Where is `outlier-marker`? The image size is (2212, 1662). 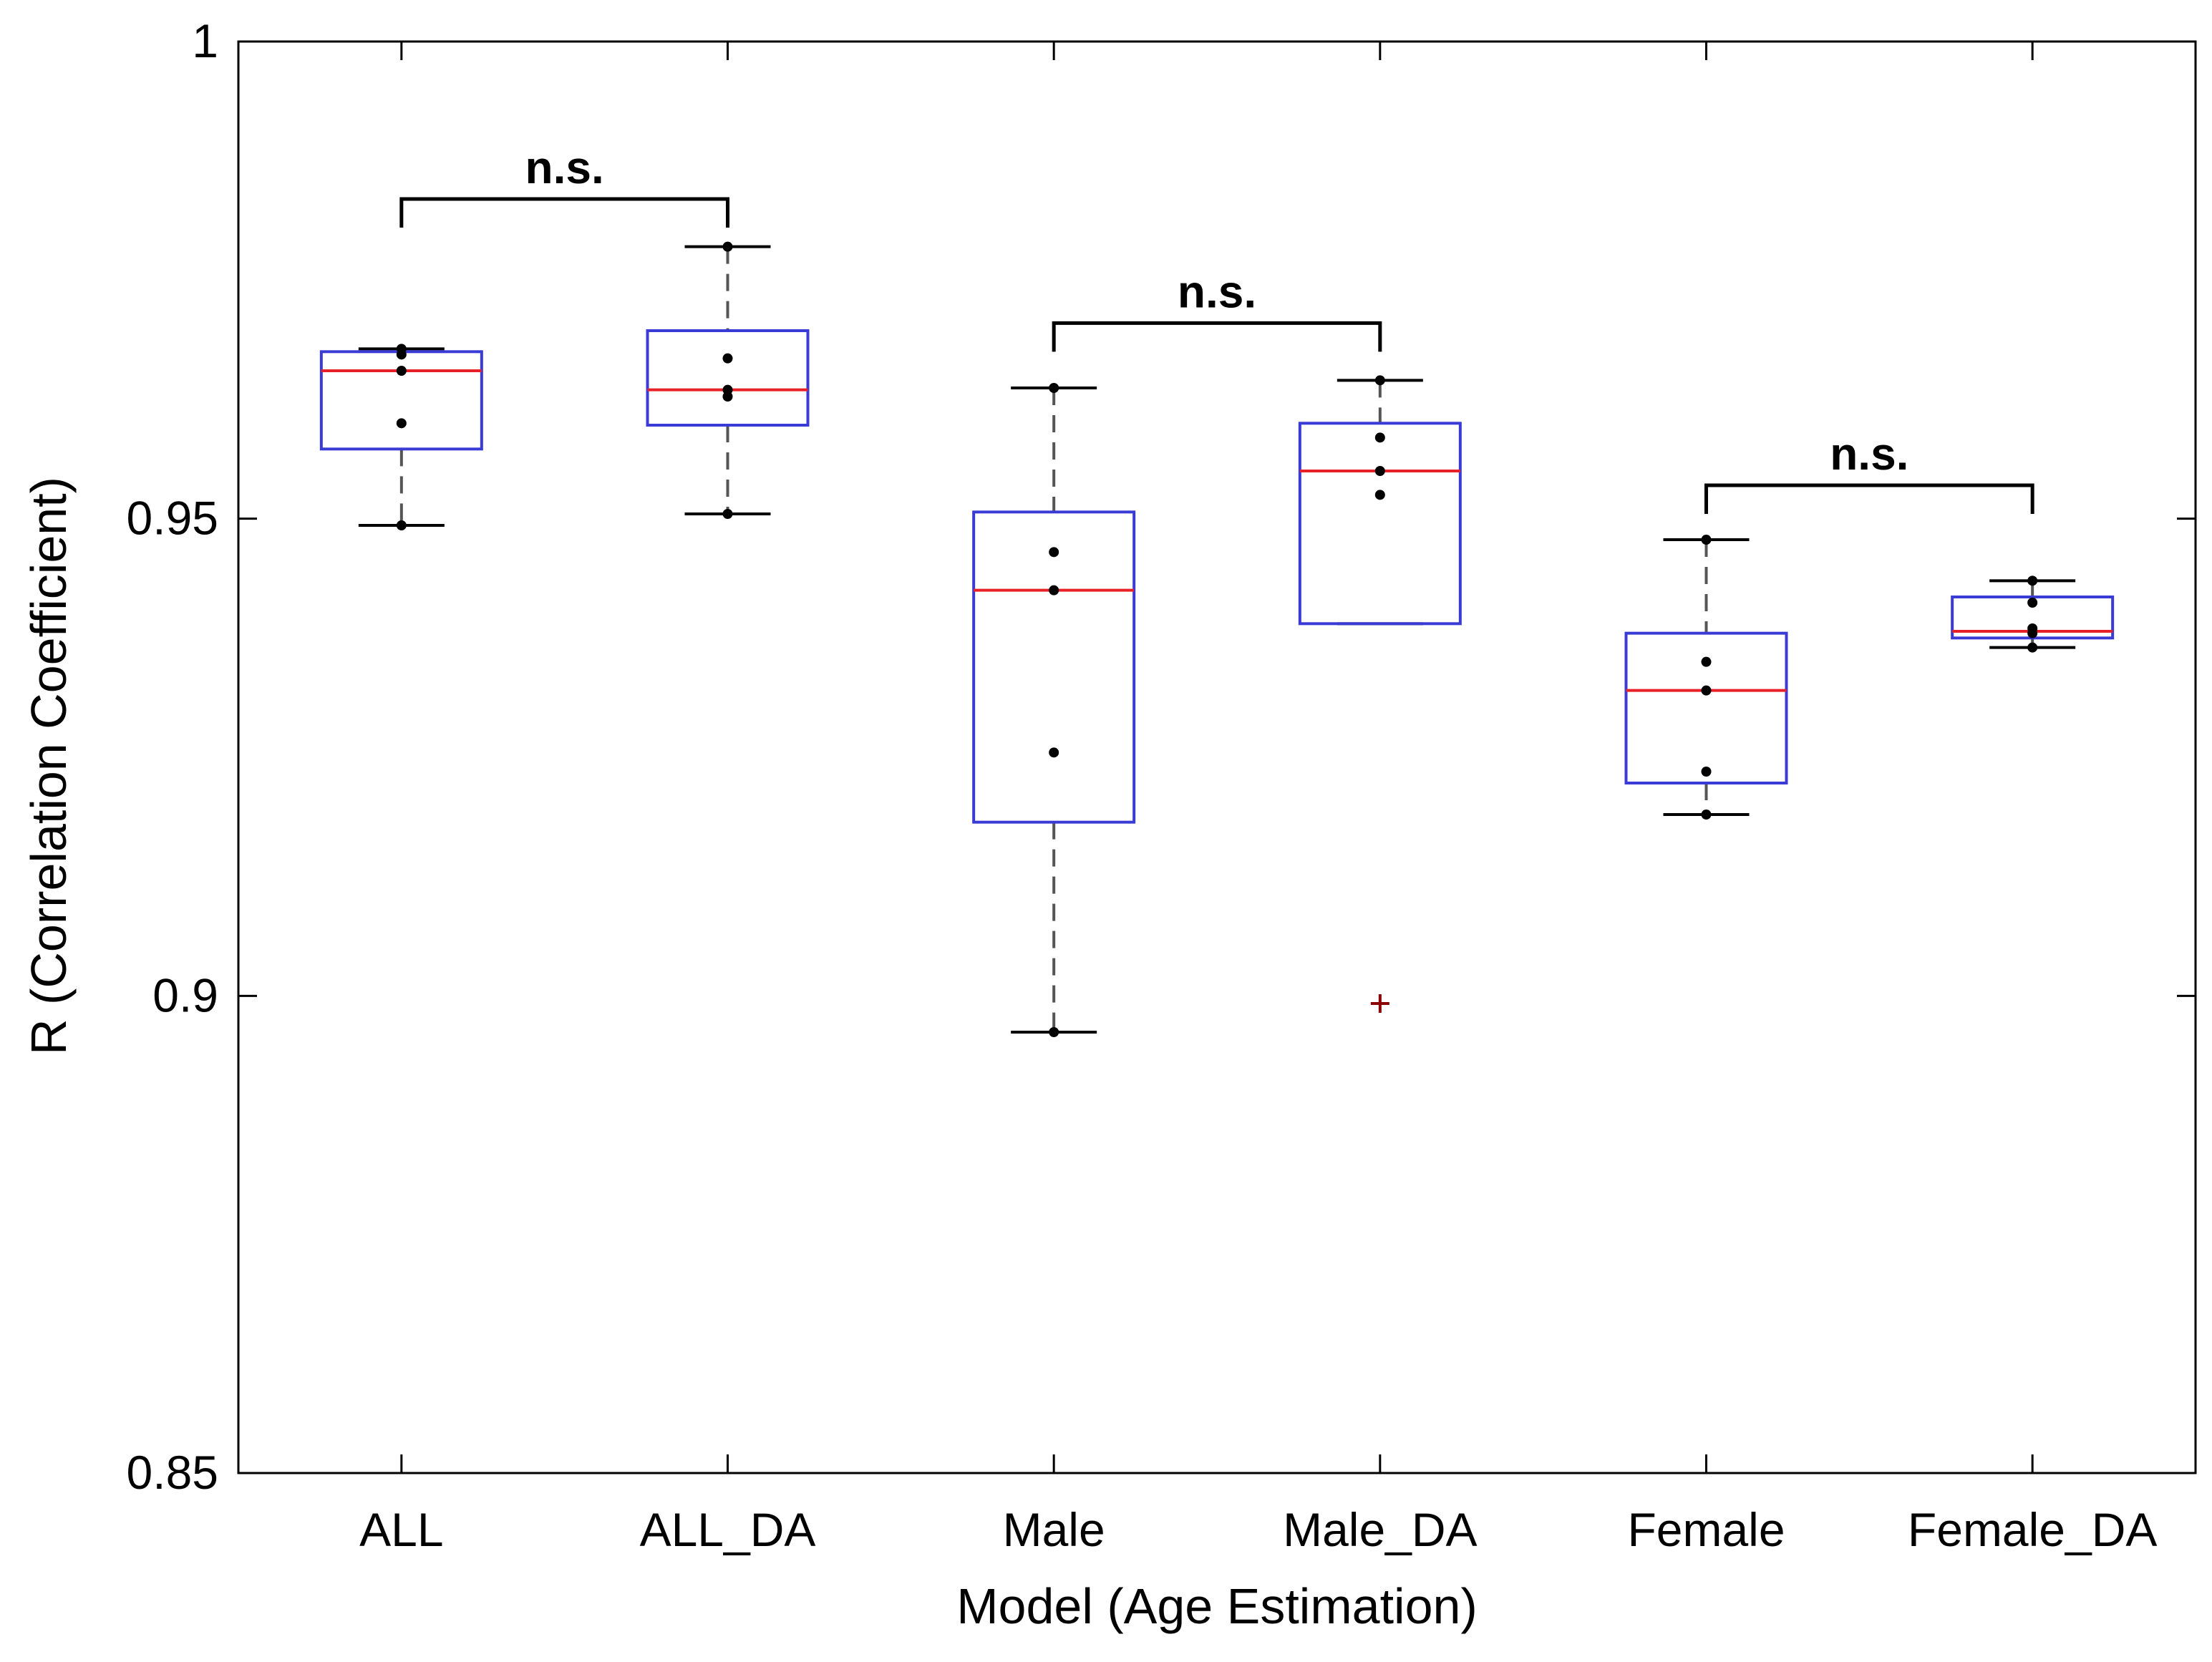
outlier-marker is located at coordinates (1380, 1003).